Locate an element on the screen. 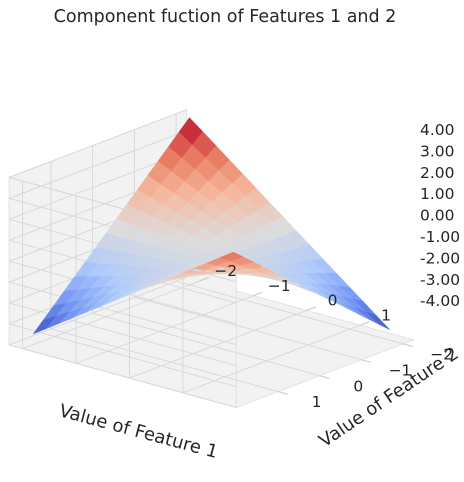 The width and height of the screenshot is (464, 482). x-tick-label: 0 is located at coordinates (333, 301).